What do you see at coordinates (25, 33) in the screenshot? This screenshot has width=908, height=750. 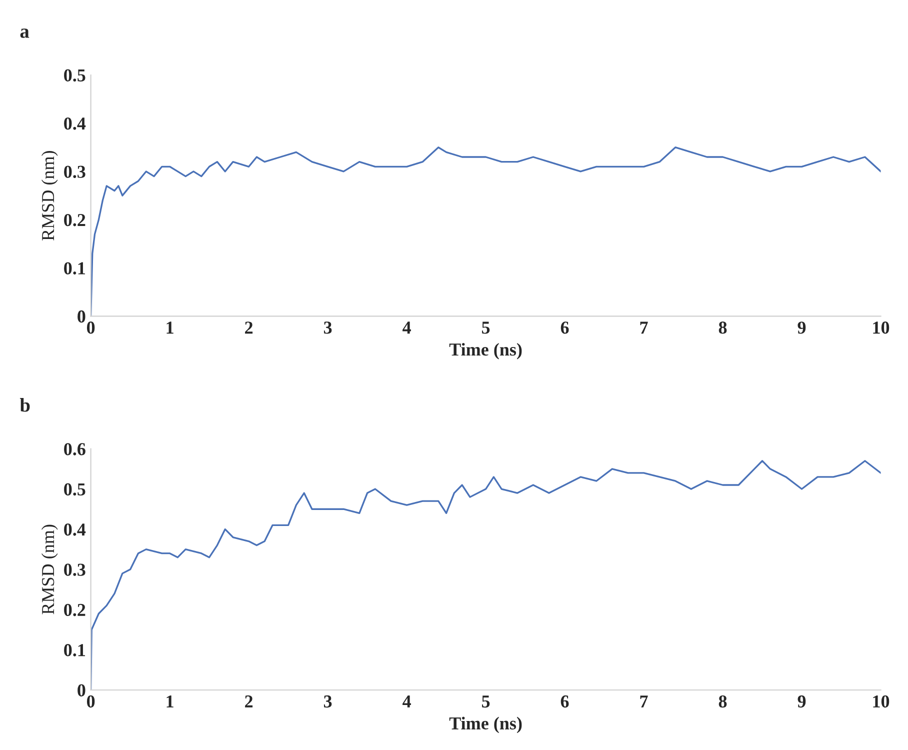 I see `chart-title: a` at bounding box center [25, 33].